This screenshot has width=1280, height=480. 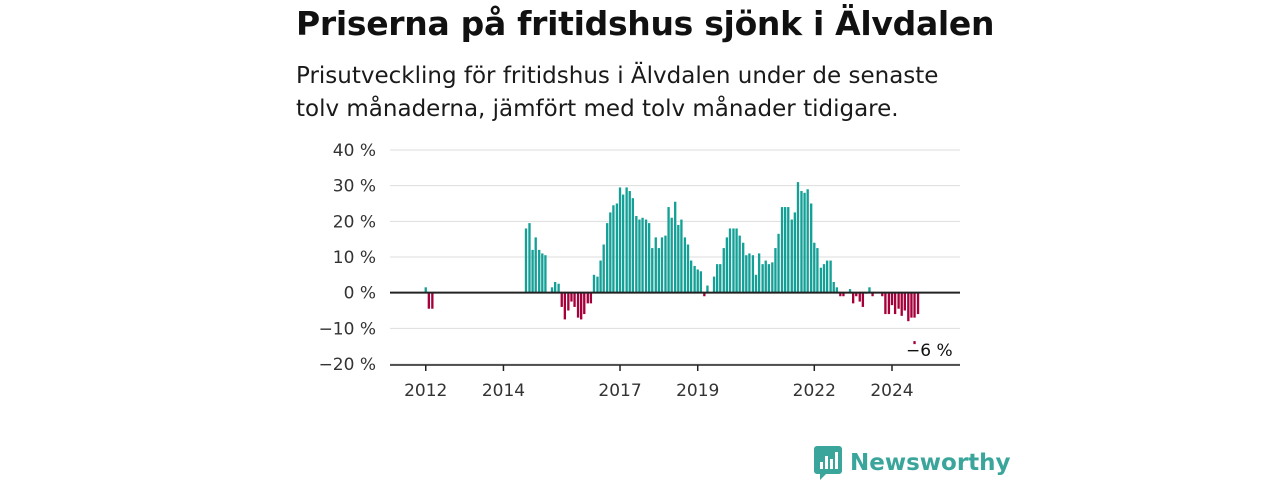 I want to click on x-tick-label: 2019, so click(x=697, y=391).